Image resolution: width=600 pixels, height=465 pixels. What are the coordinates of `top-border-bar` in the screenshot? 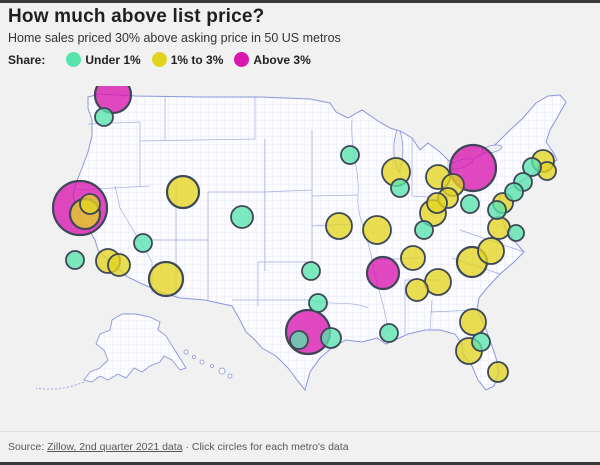 It's located at (300, 1).